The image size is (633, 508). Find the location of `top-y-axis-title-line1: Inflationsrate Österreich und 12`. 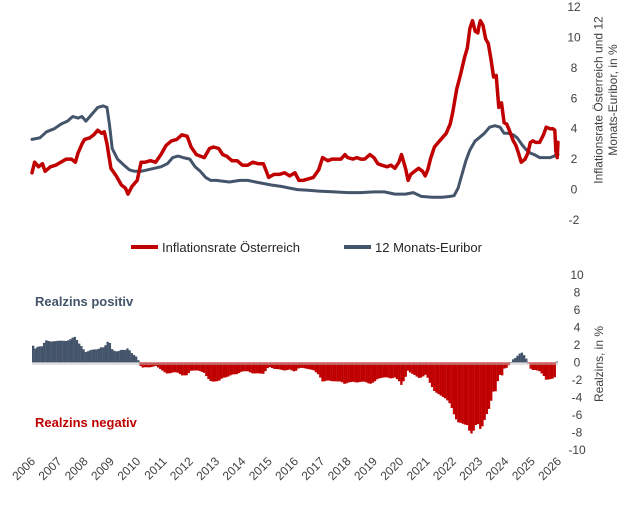

top-y-axis-title-line1: Inflationsrate Österreich und 12 is located at coordinates (599, 100).